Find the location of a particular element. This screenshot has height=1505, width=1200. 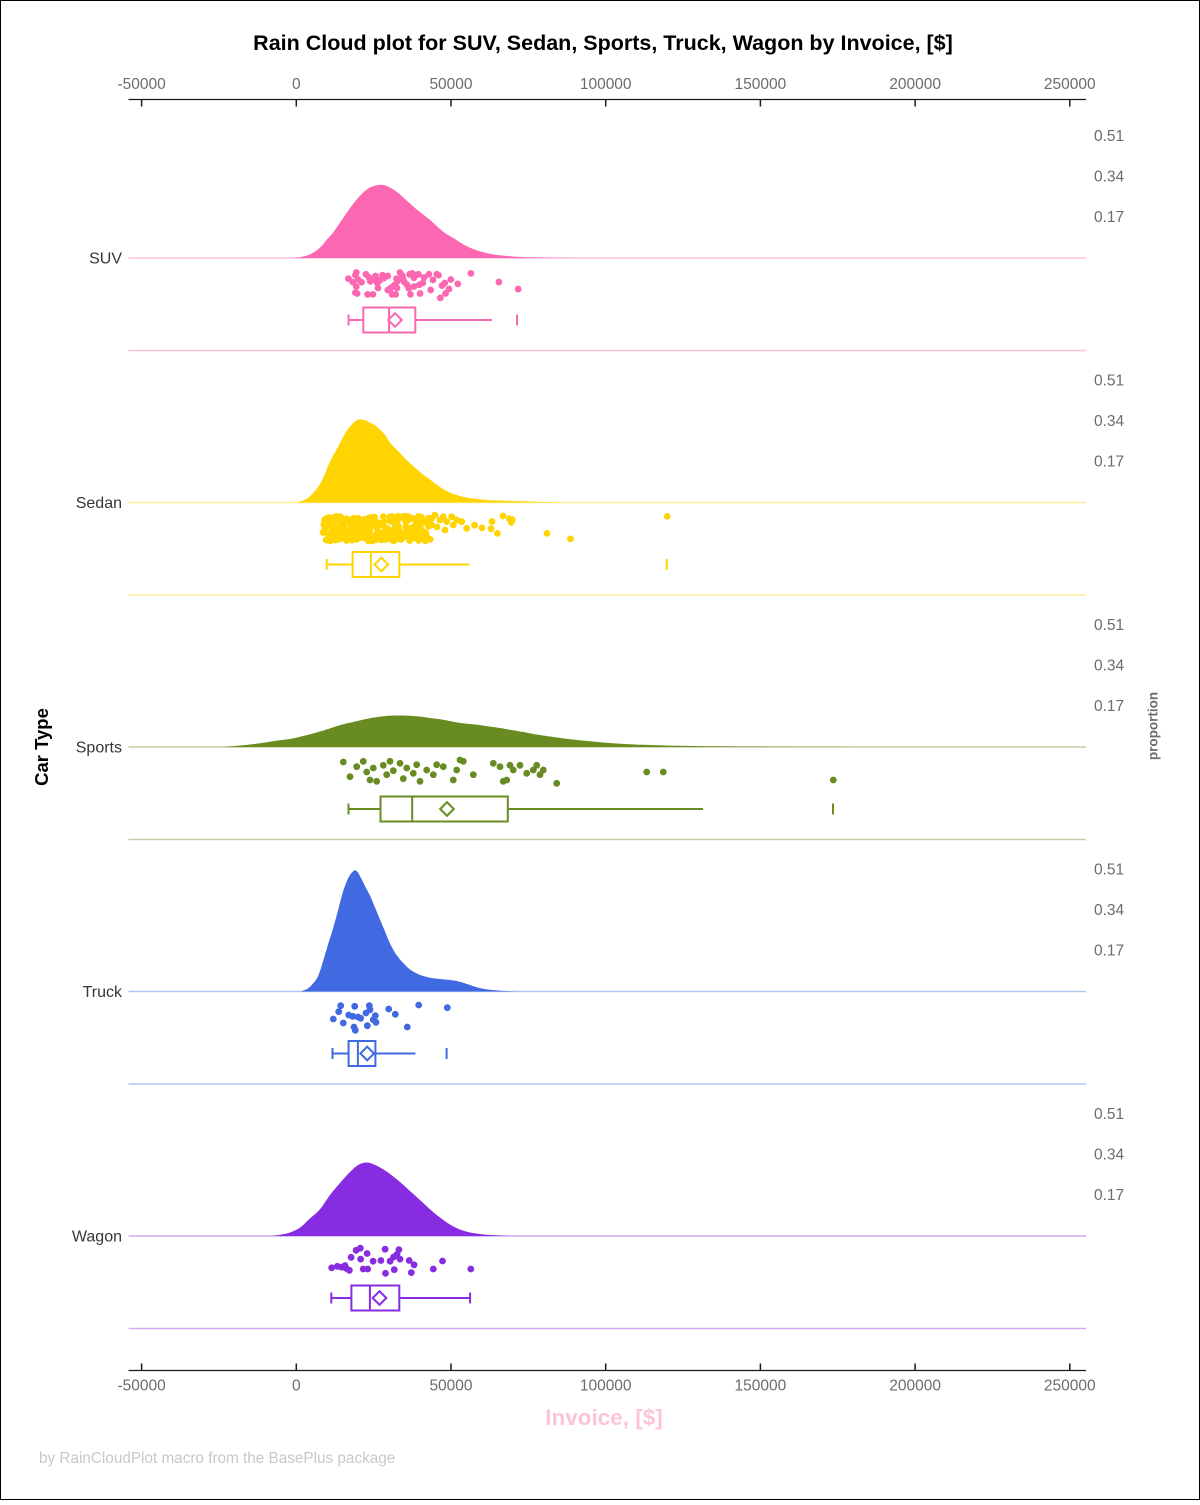

svg-text: Truck is located at coordinates (103, 992).